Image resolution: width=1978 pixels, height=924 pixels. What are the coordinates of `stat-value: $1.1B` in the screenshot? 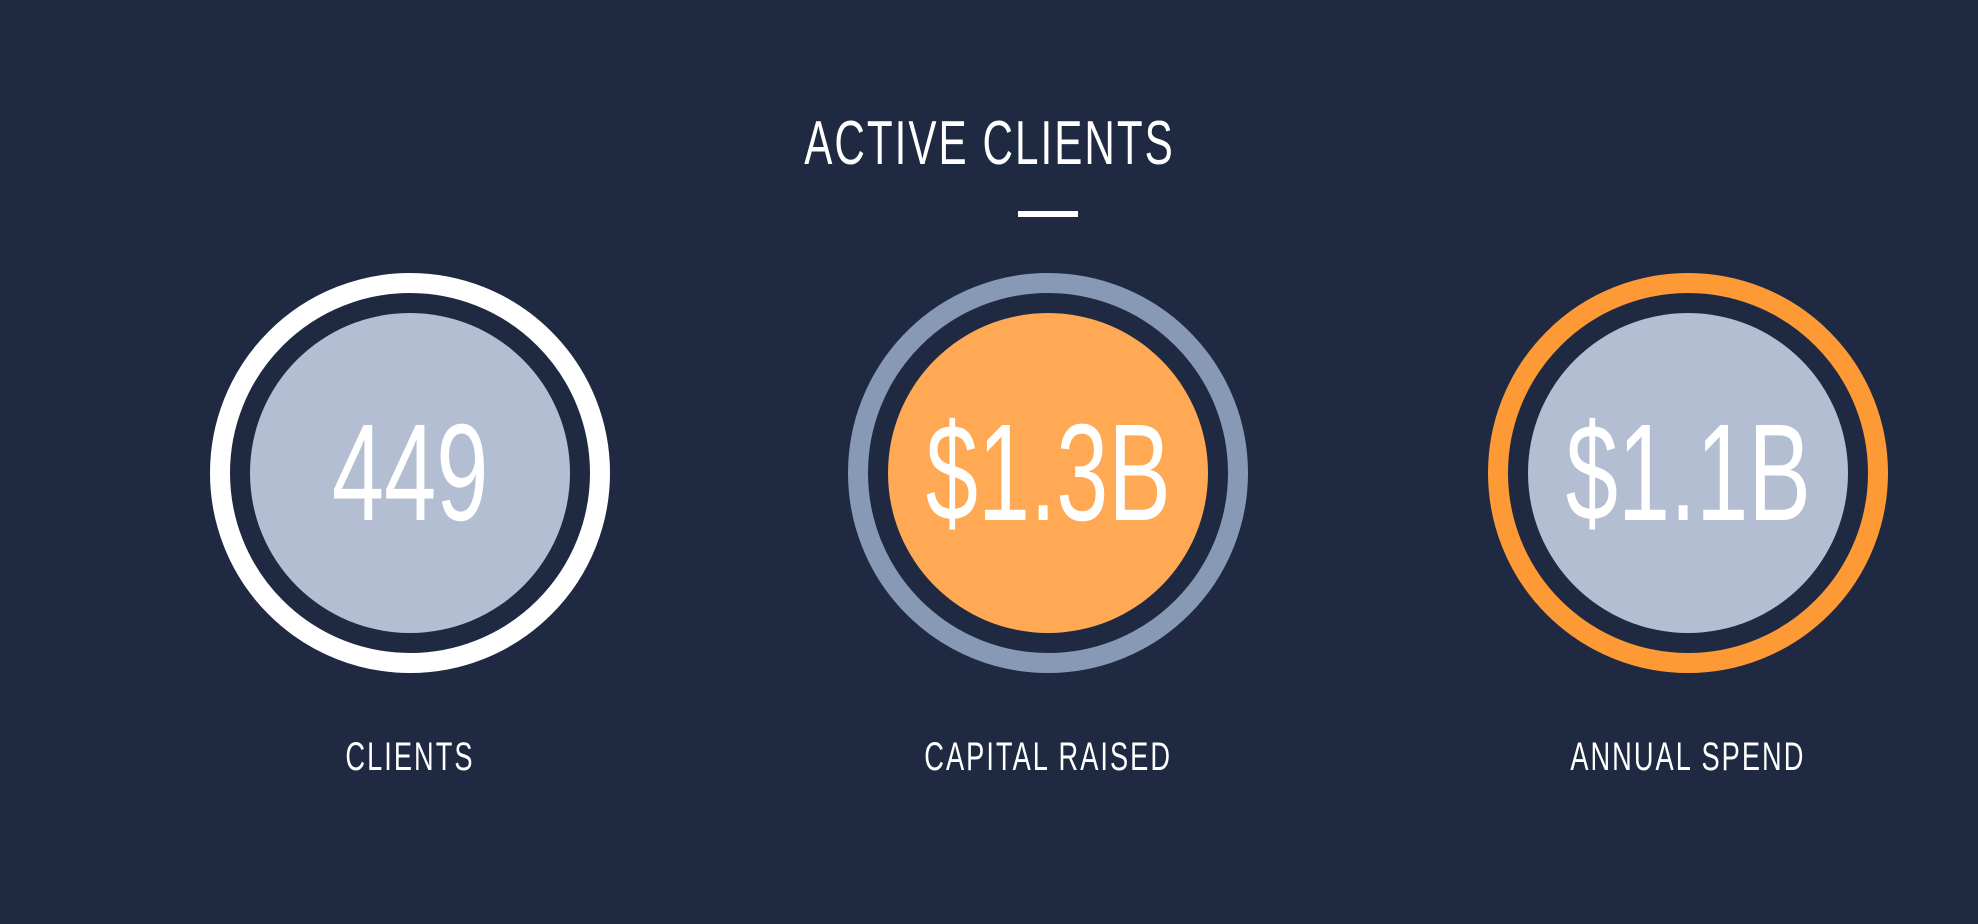 It's located at (1688, 473).